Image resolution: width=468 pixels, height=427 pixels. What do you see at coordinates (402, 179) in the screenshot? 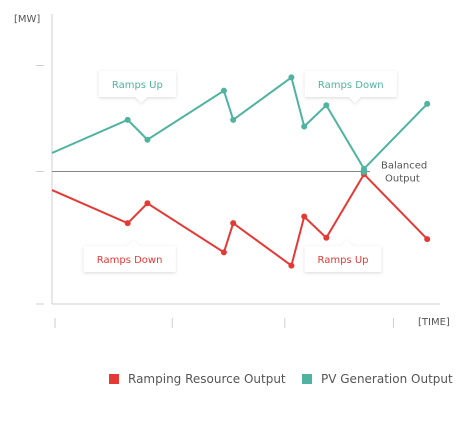
I see `balanced-output-label-line2: Output` at bounding box center [402, 179].